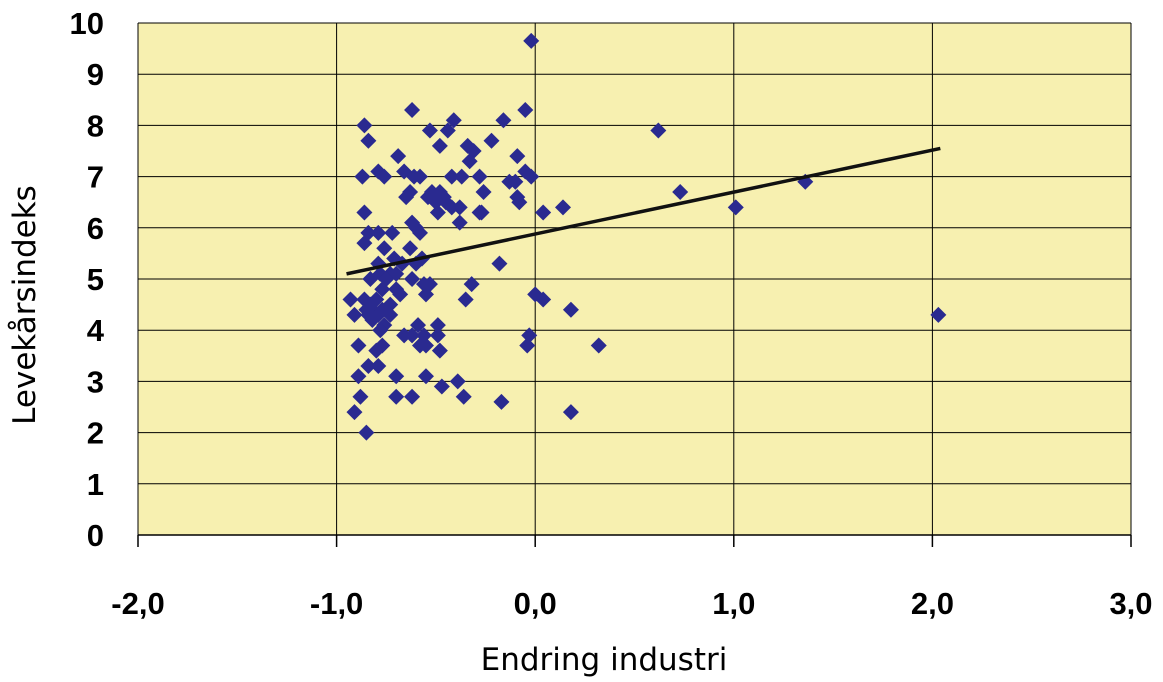 Image resolution: width=1163 pixels, height=682 pixels. What do you see at coordinates (643, 211) in the screenshot?
I see `trendline` at bounding box center [643, 211].